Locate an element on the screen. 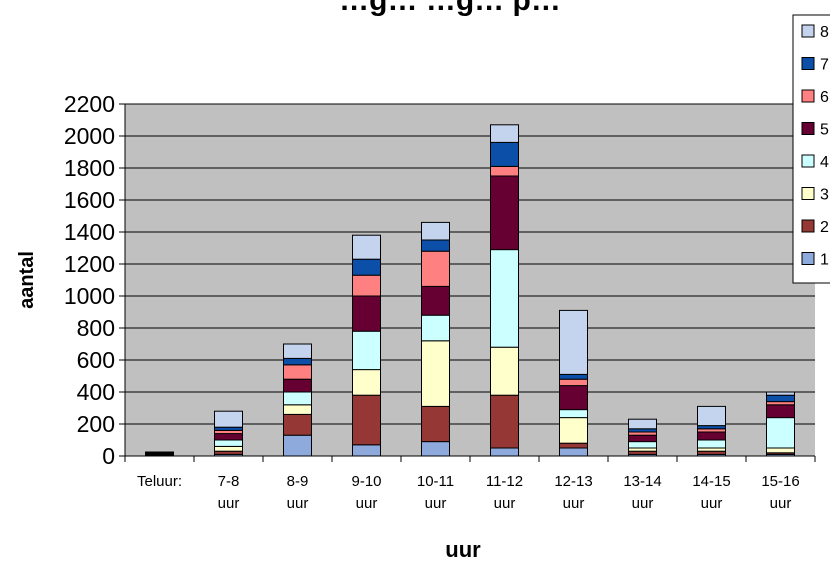  y-tick-label: 800 is located at coordinates (96, 328).